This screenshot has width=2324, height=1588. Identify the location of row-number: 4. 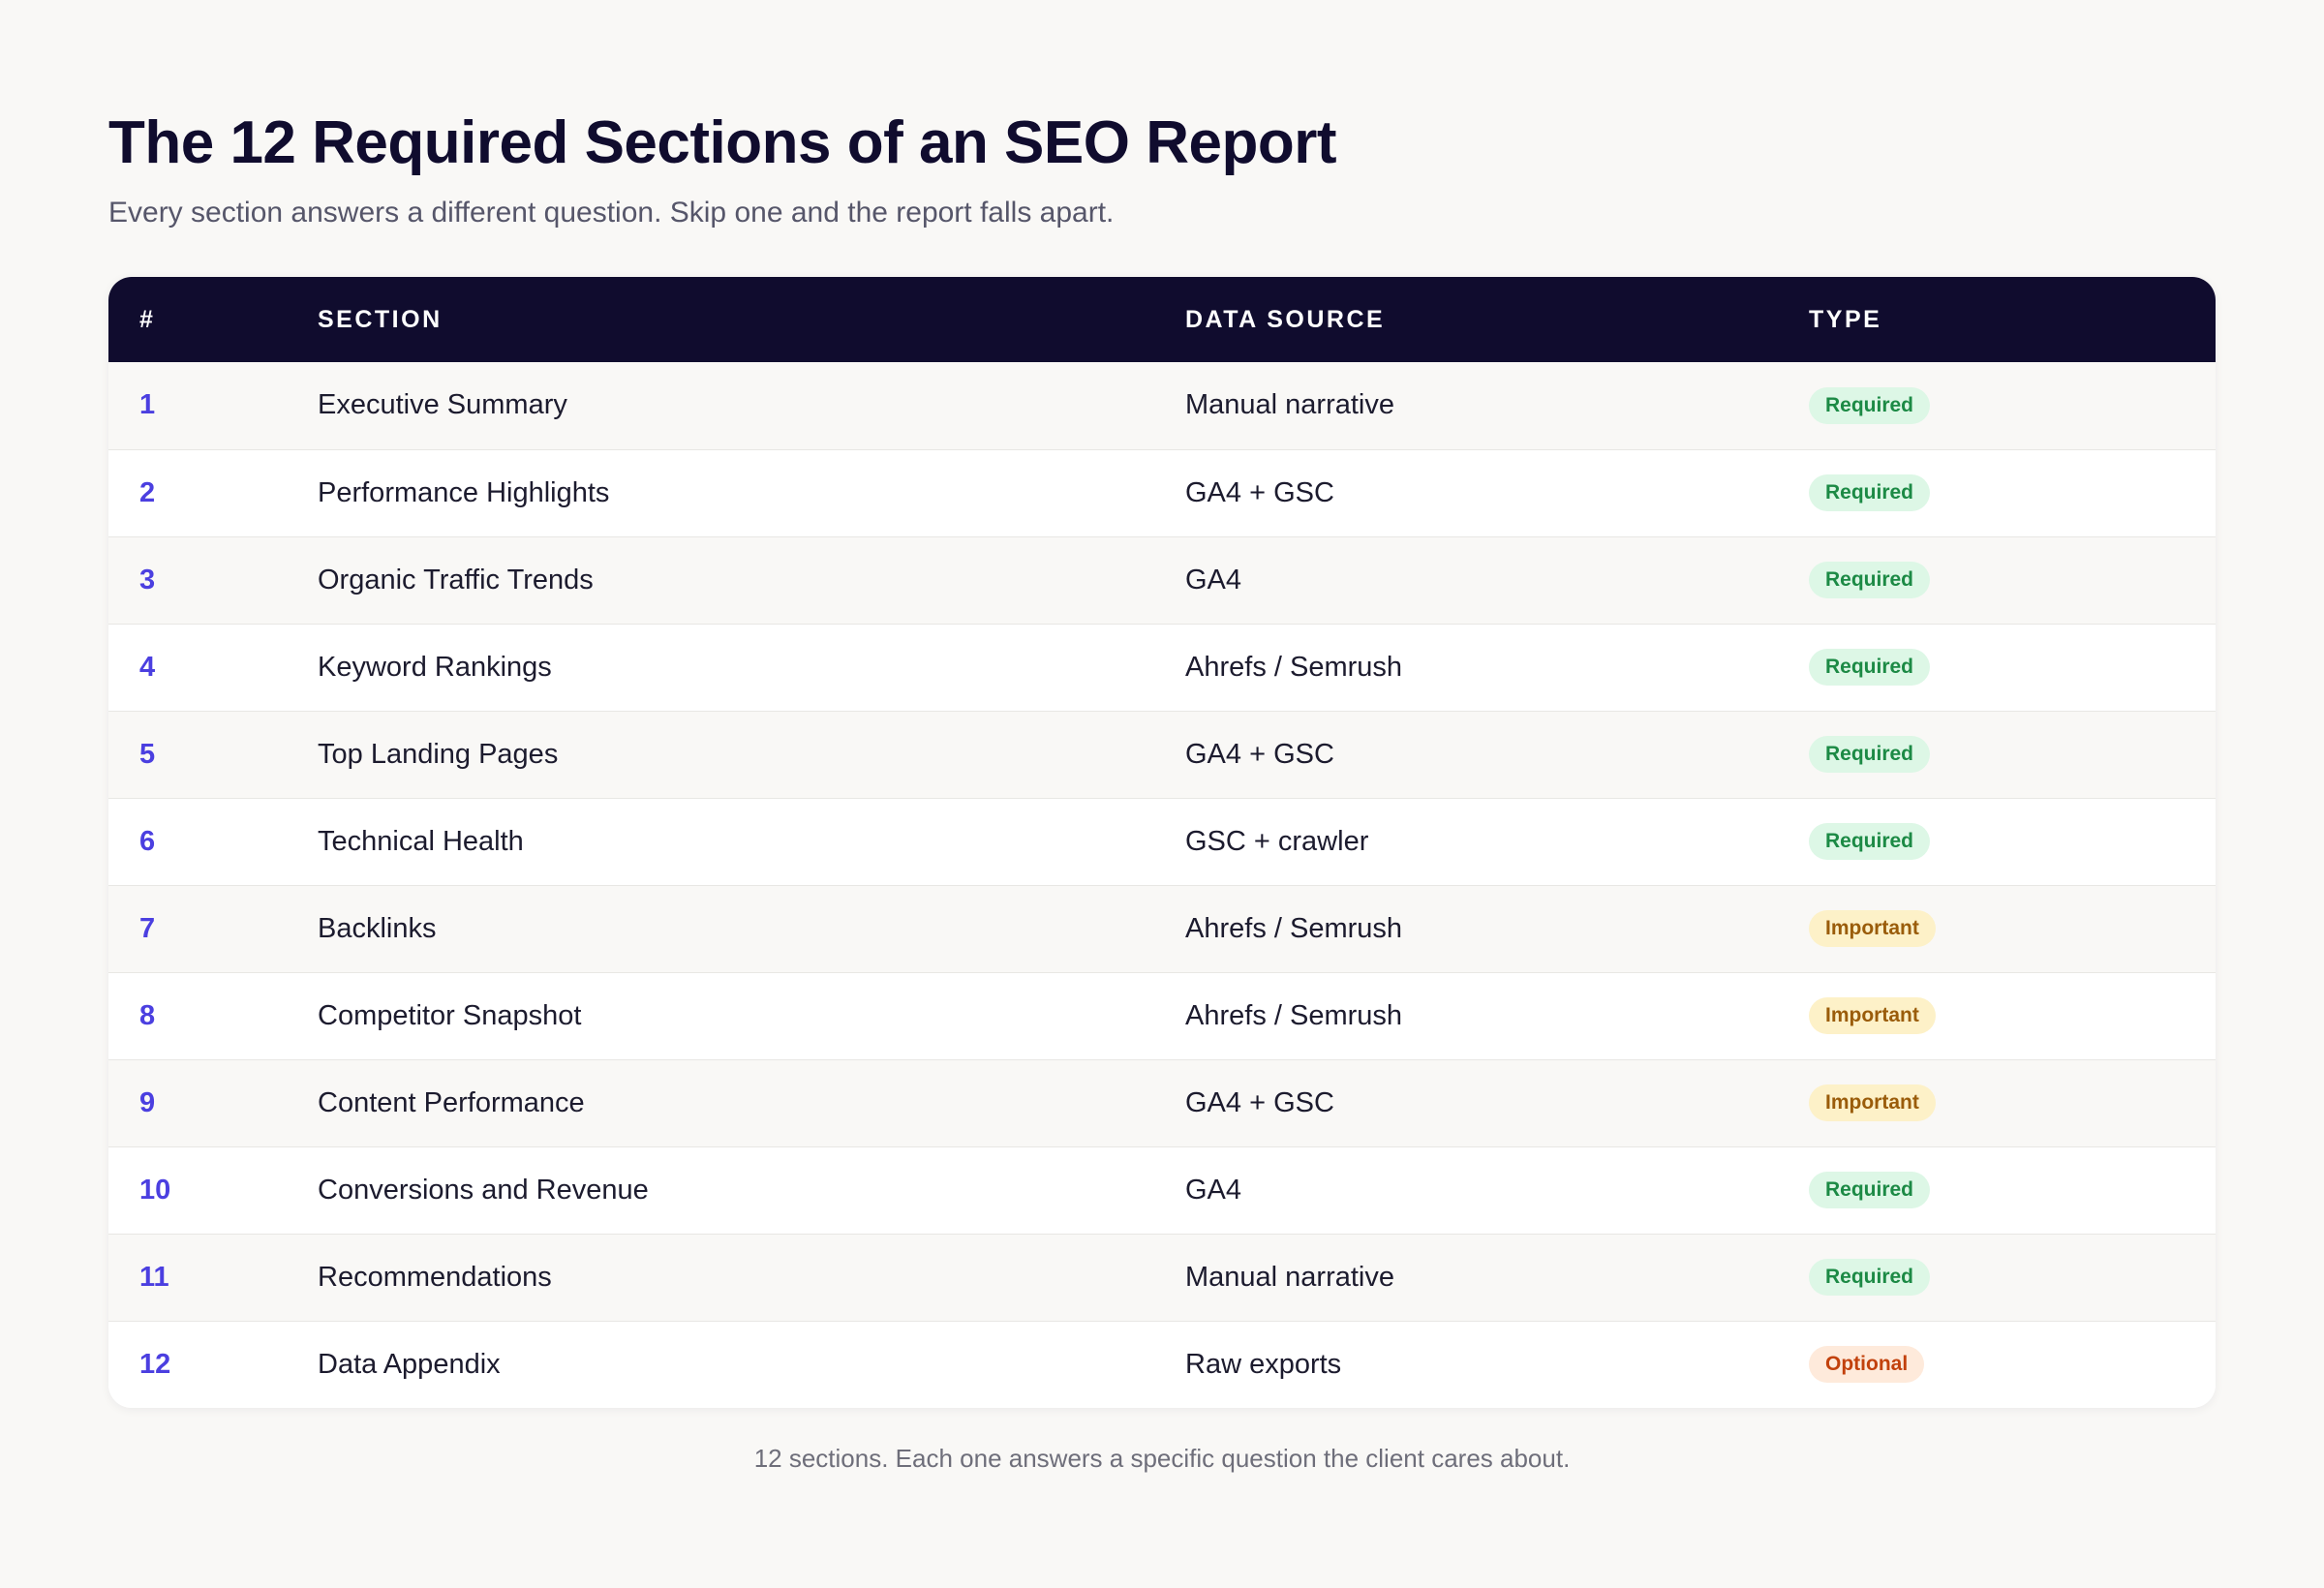
(148, 667).